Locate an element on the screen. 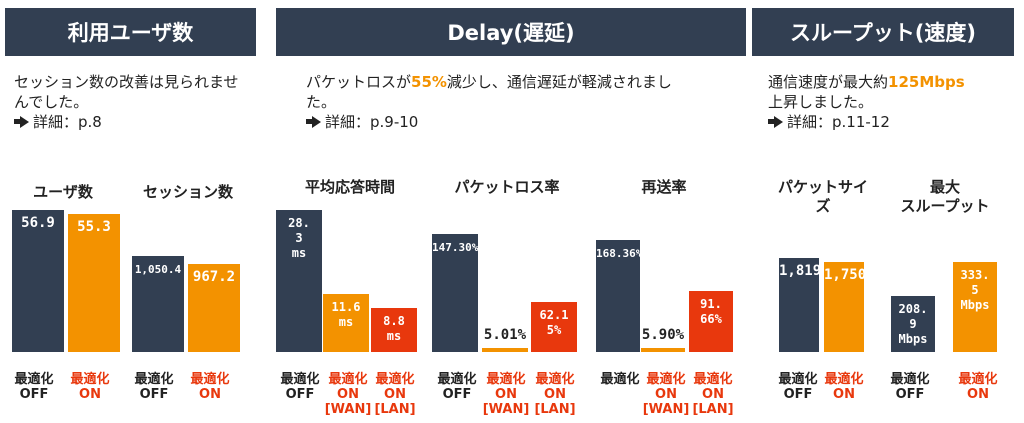 The width and height of the screenshot is (1024, 423). header-throughput-title: スループット(速度) is located at coordinates (883, 33).